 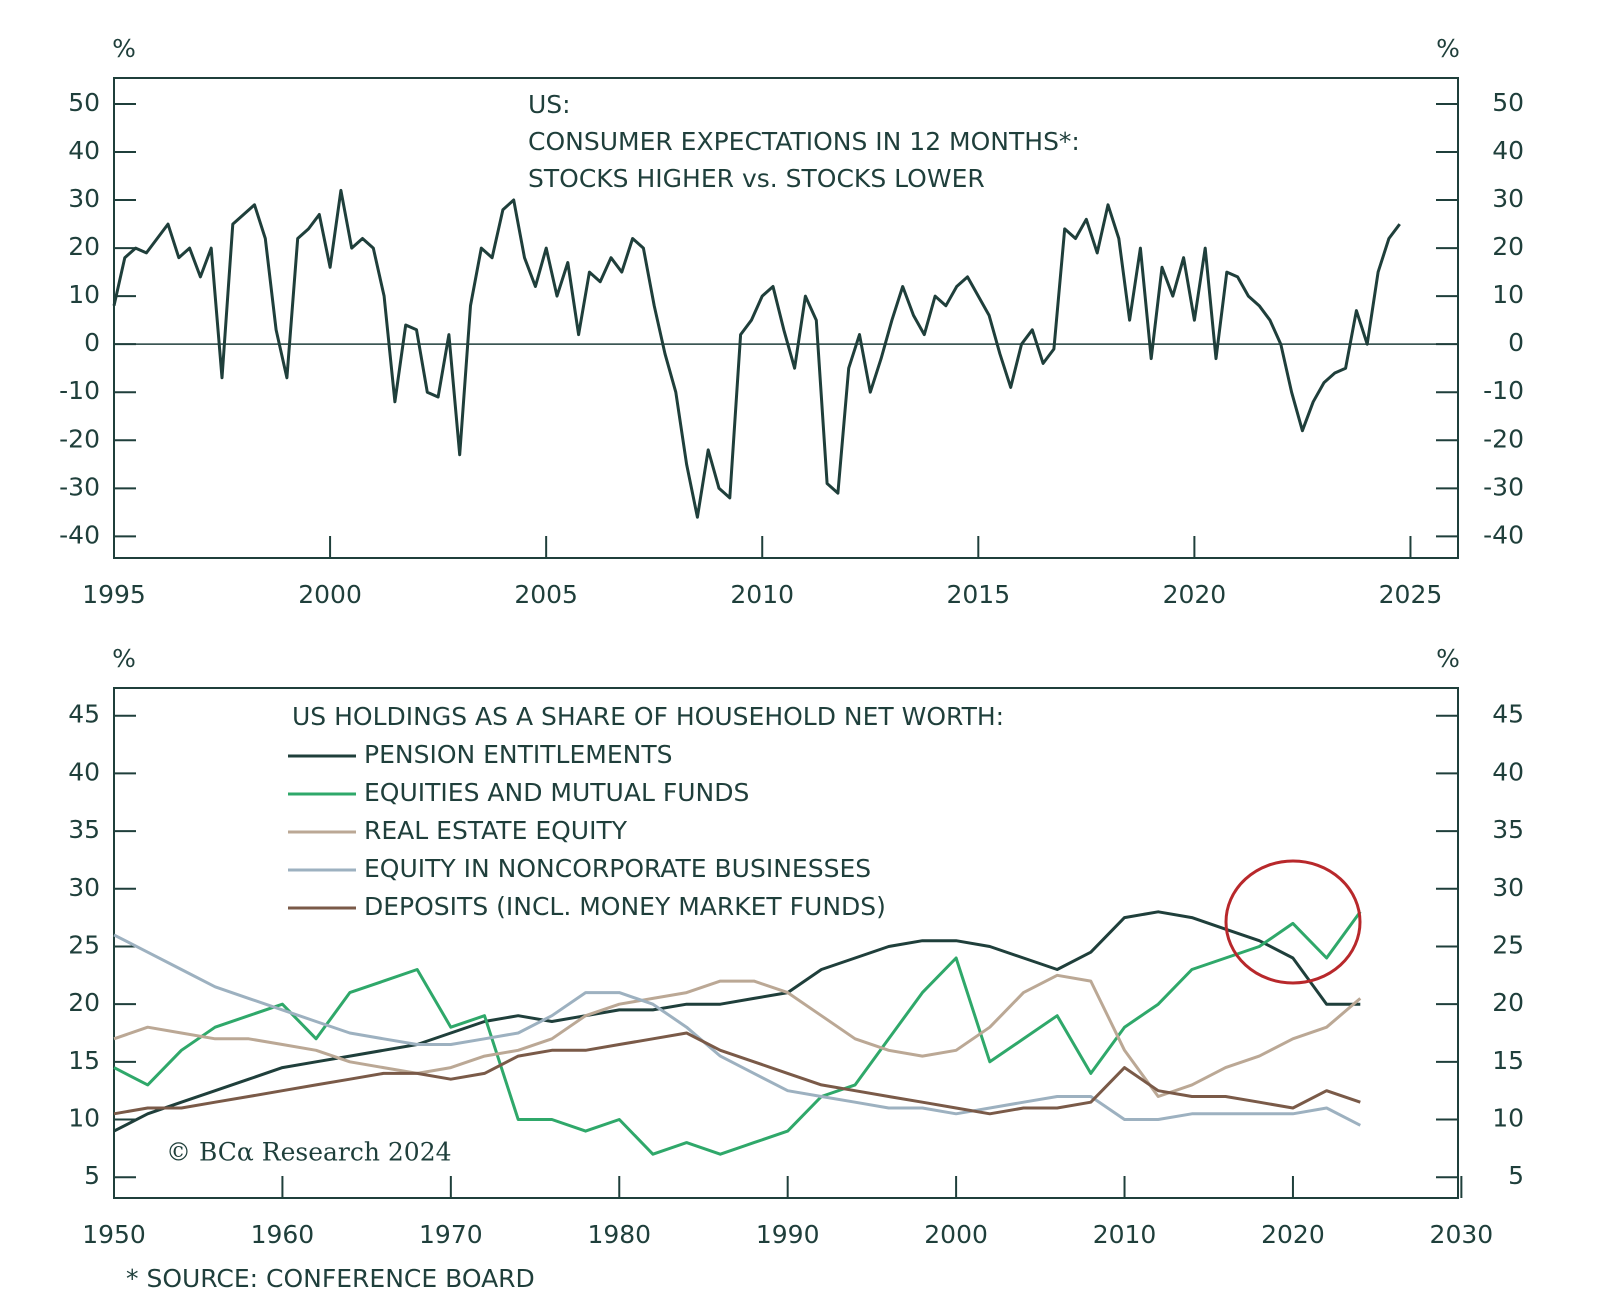 I want to click on x-tick-label: 1960, so click(x=283, y=1234).